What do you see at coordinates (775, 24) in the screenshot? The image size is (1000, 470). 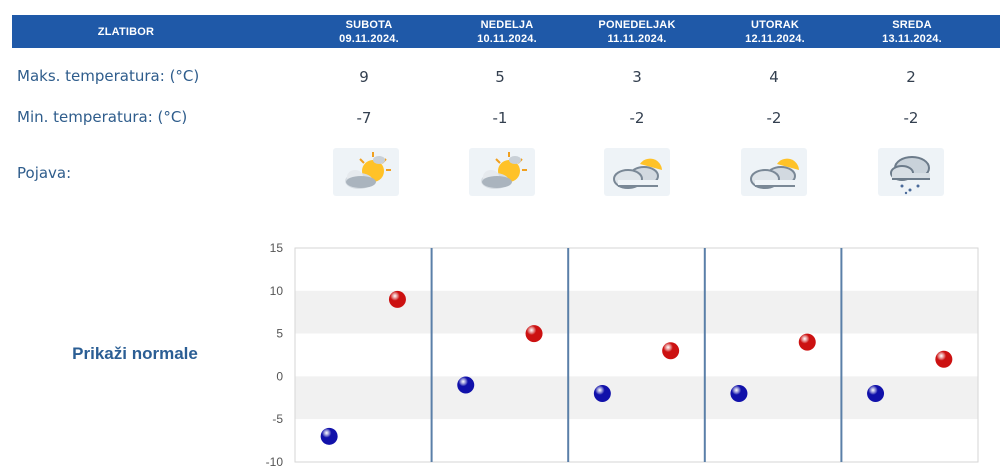 I see `day-name: UTORAK` at bounding box center [775, 24].